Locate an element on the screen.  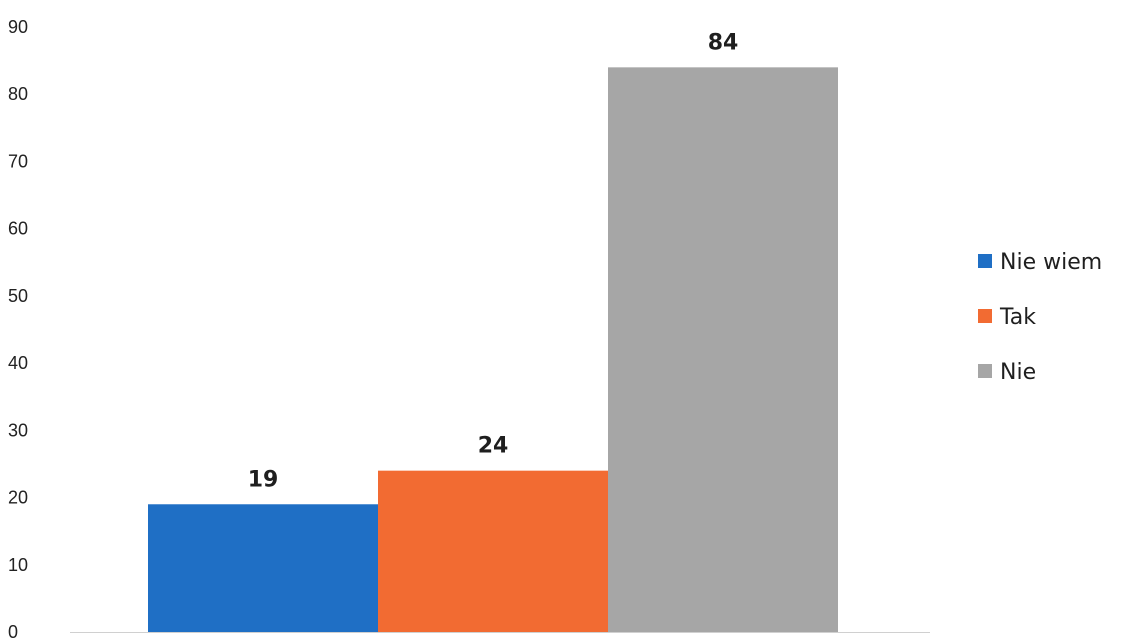
y-tick-label: 40 is located at coordinates (18, 363).